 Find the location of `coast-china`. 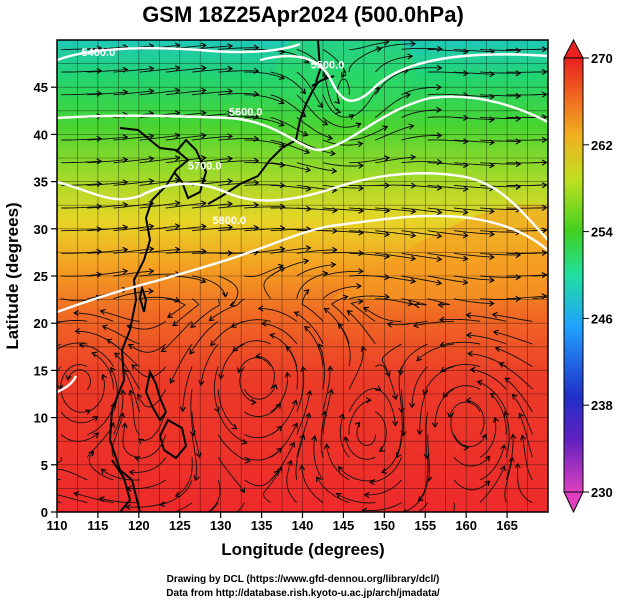

coast-china is located at coordinates (149, 319).